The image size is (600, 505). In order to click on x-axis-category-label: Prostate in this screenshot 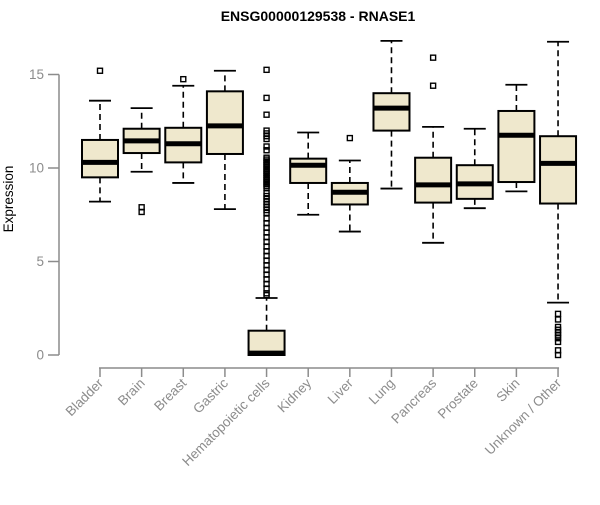, I will do `click(458, 399)`.